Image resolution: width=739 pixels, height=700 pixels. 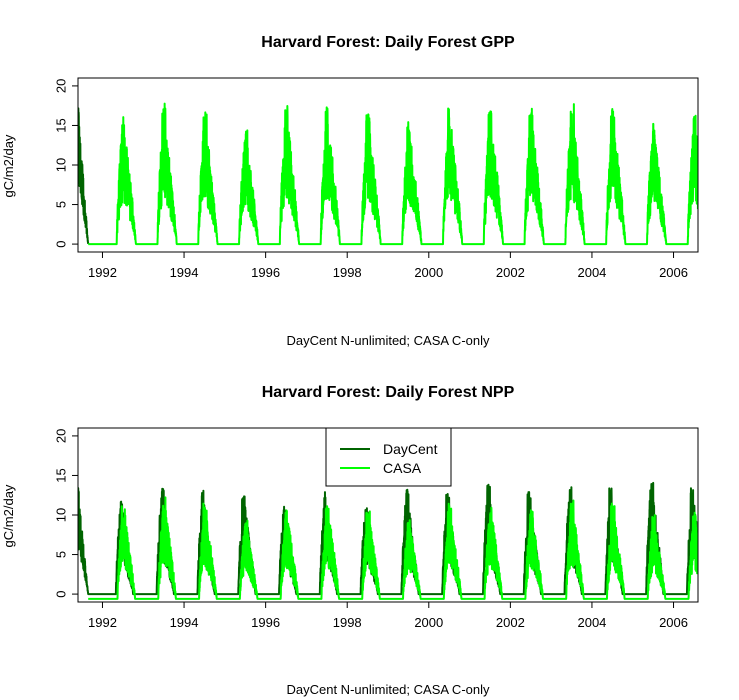 What do you see at coordinates (388, 42) in the screenshot?
I see `gpp-chart-title: Harvard Forest: Daily Forest GPP` at bounding box center [388, 42].